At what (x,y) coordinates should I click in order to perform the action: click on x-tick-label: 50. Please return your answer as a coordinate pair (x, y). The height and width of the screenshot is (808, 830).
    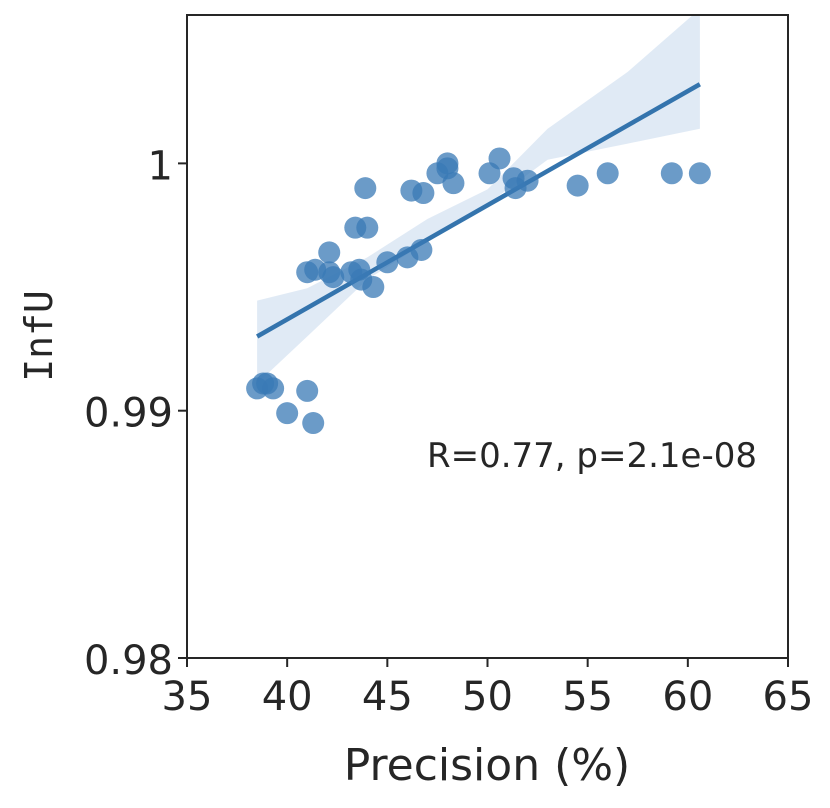
    Looking at the image, I should click on (487, 697).